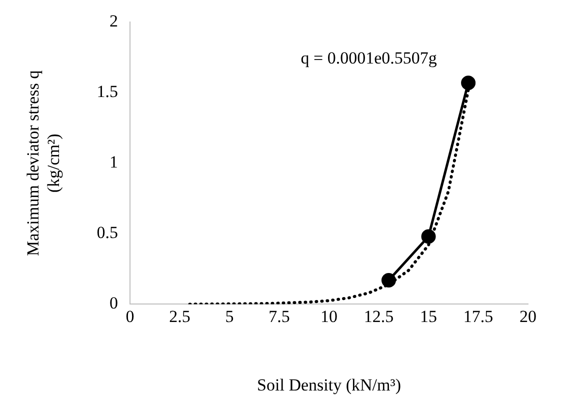 Image resolution: width=588 pixels, height=410 pixels. Describe the element at coordinates (114, 21) in the screenshot. I see `y-tick-label: 2` at that location.